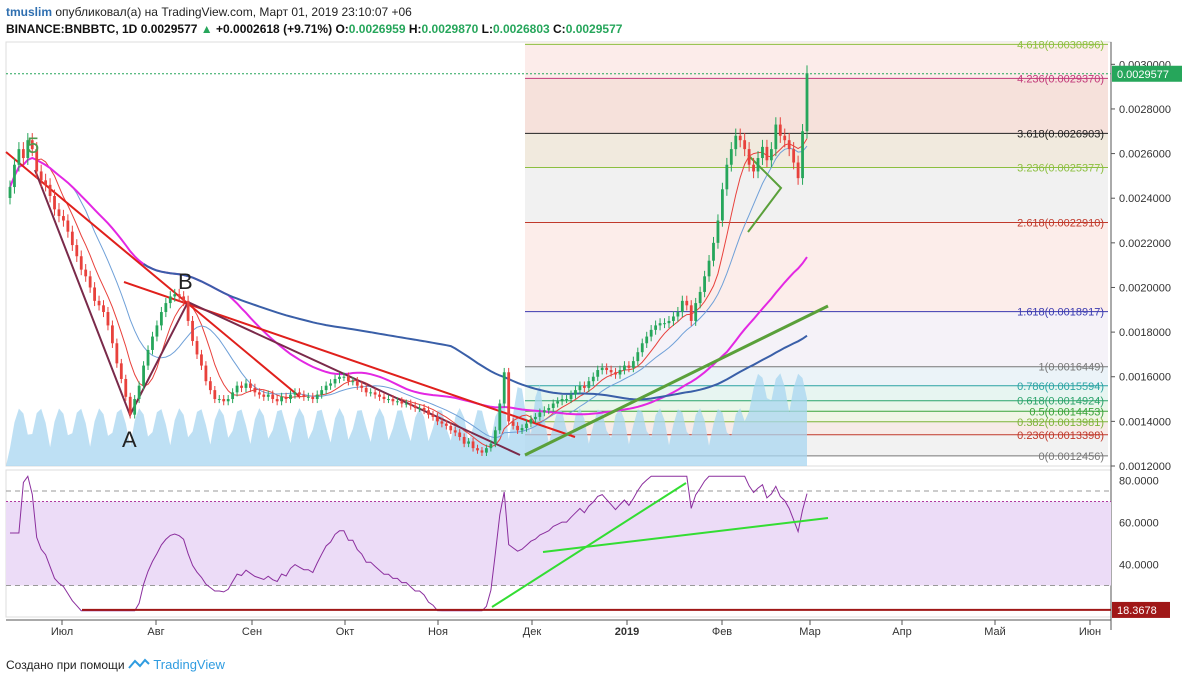 Image resolution: width=1188 pixels, height=683 pixels. What do you see at coordinates (29, 12) in the screenshot?
I see `author-username: tmuslim` at bounding box center [29, 12].